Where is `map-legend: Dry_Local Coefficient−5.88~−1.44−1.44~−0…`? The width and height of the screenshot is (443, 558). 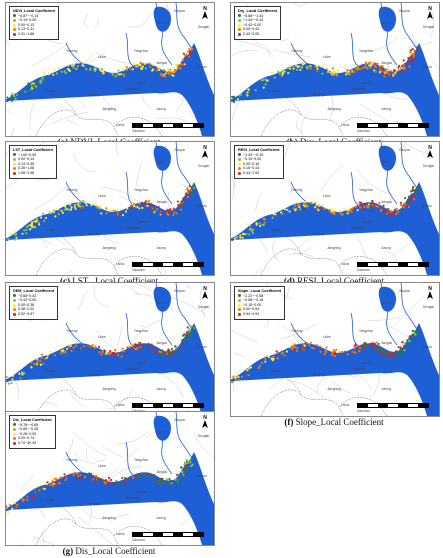 map-legend: Dry_Local Coefficient−5.88~−1.44−1.44~−0… is located at coordinates (257, 23).